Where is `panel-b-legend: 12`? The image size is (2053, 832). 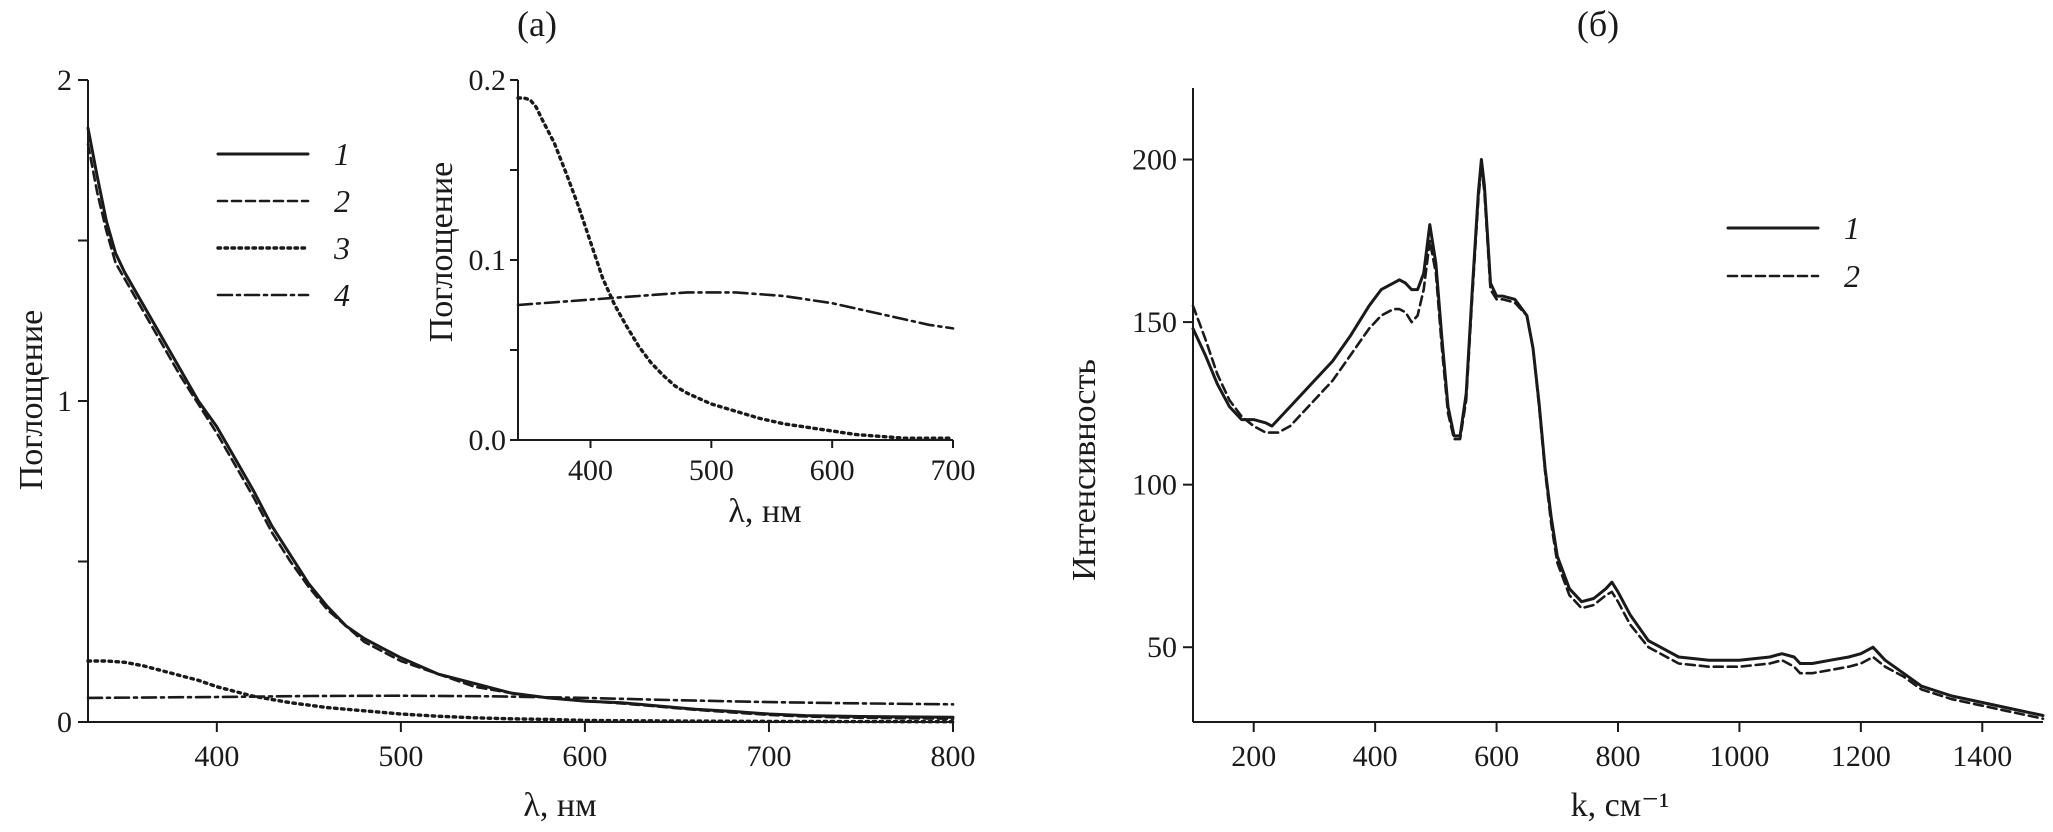
panel-b-legend: 12 is located at coordinates (1793, 252).